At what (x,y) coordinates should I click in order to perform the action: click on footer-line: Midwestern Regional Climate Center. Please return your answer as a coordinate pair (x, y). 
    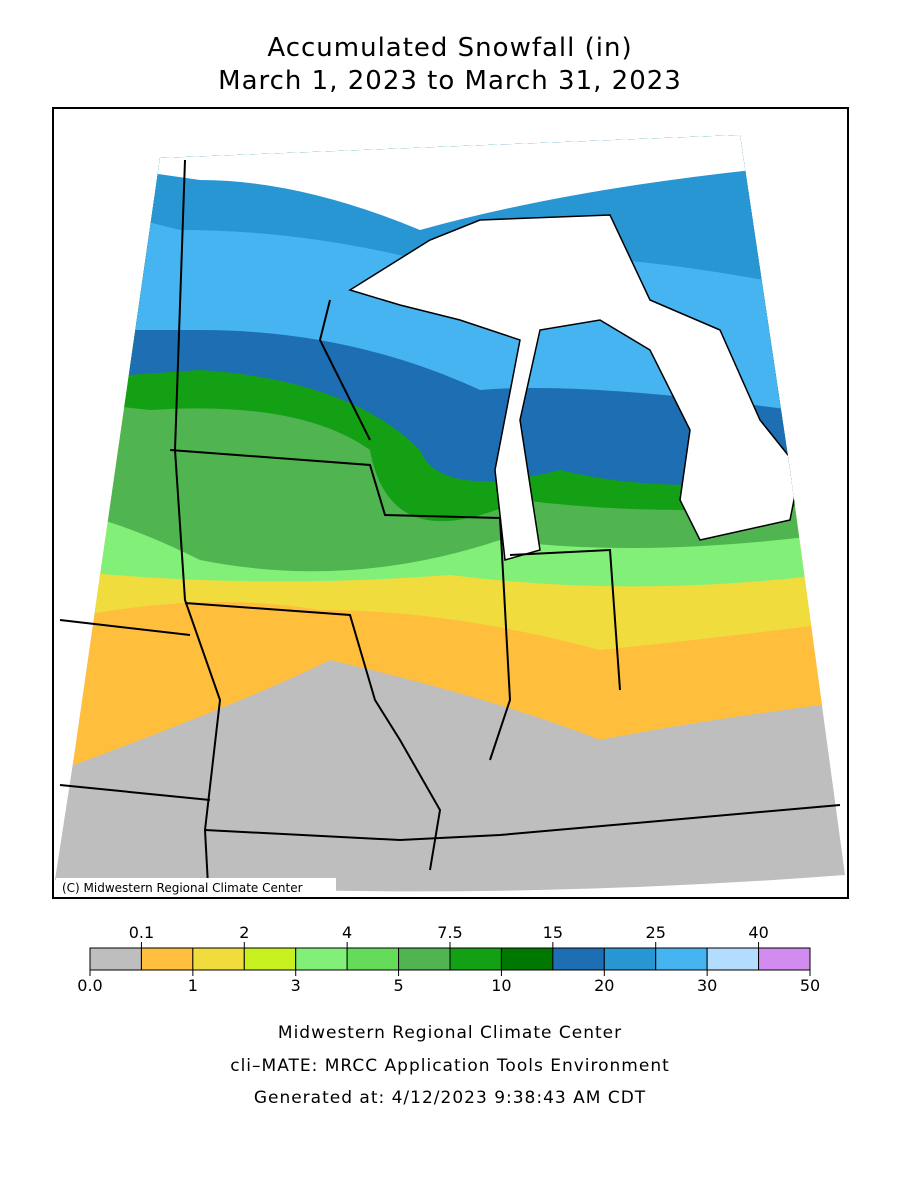
    Looking at the image, I should click on (450, 1033).